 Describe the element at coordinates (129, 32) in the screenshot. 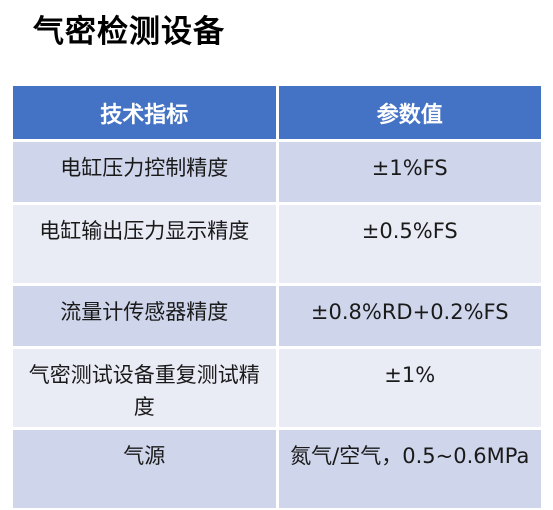

I see `page-title: 气密检测设备` at that location.